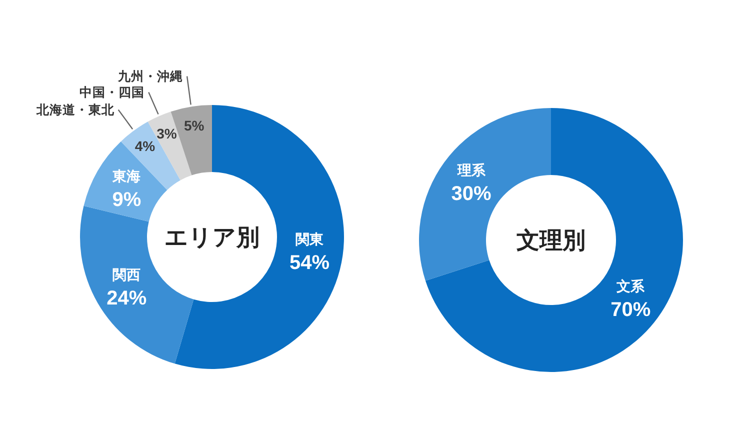 The image size is (750, 422). What do you see at coordinates (471, 194) in the screenshot?
I see `data-label: 30%` at bounding box center [471, 194].